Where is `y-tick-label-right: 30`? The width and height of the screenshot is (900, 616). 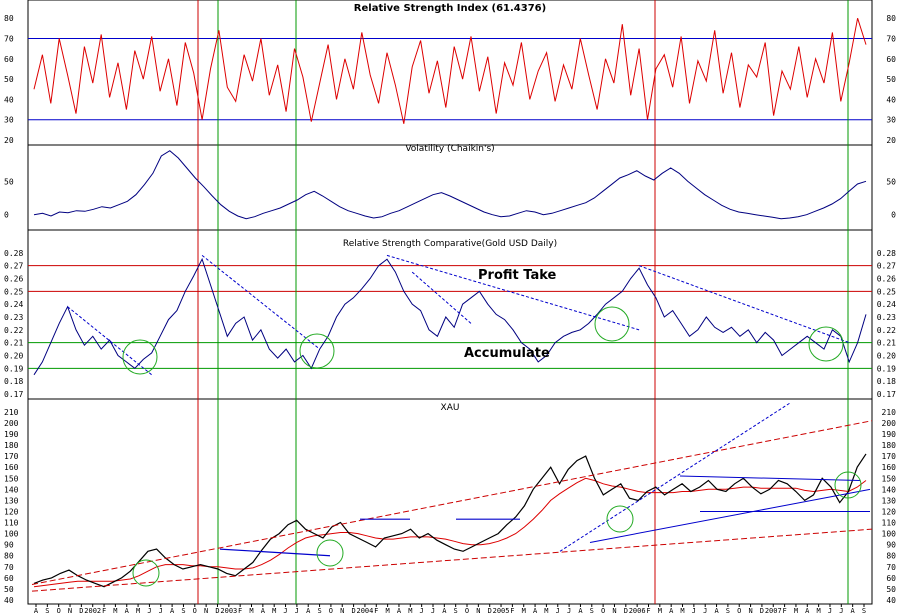
y-tick-label-right: 30 is located at coordinates (891, 120).